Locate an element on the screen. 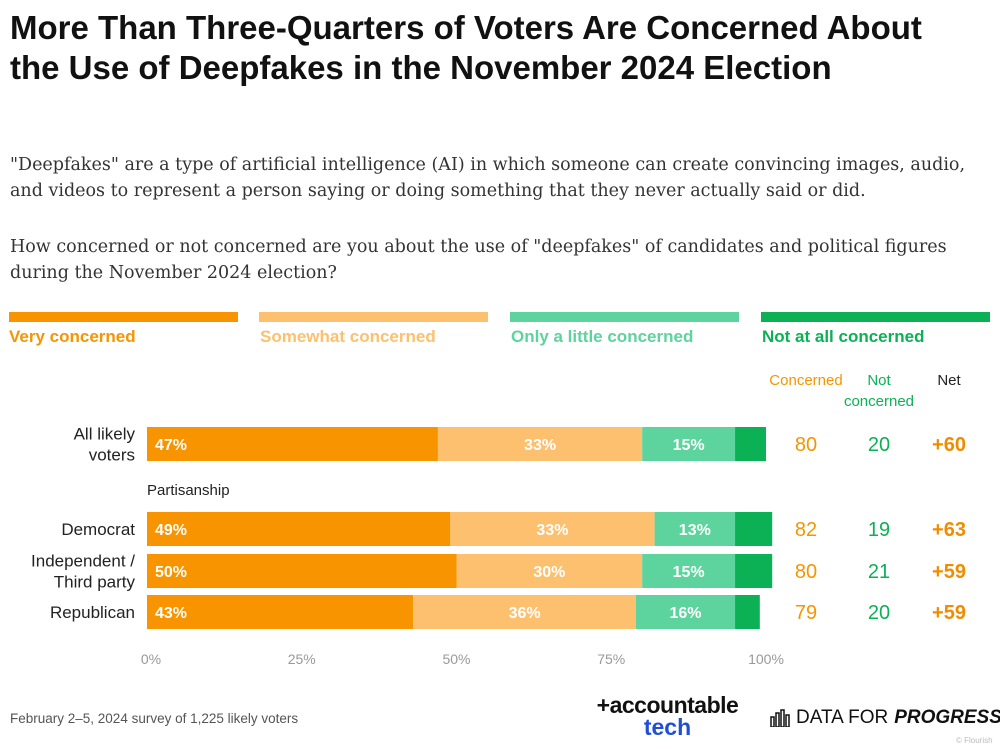 The width and height of the screenshot is (1000, 749). bar-value-label: 16% is located at coordinates (686, 613).